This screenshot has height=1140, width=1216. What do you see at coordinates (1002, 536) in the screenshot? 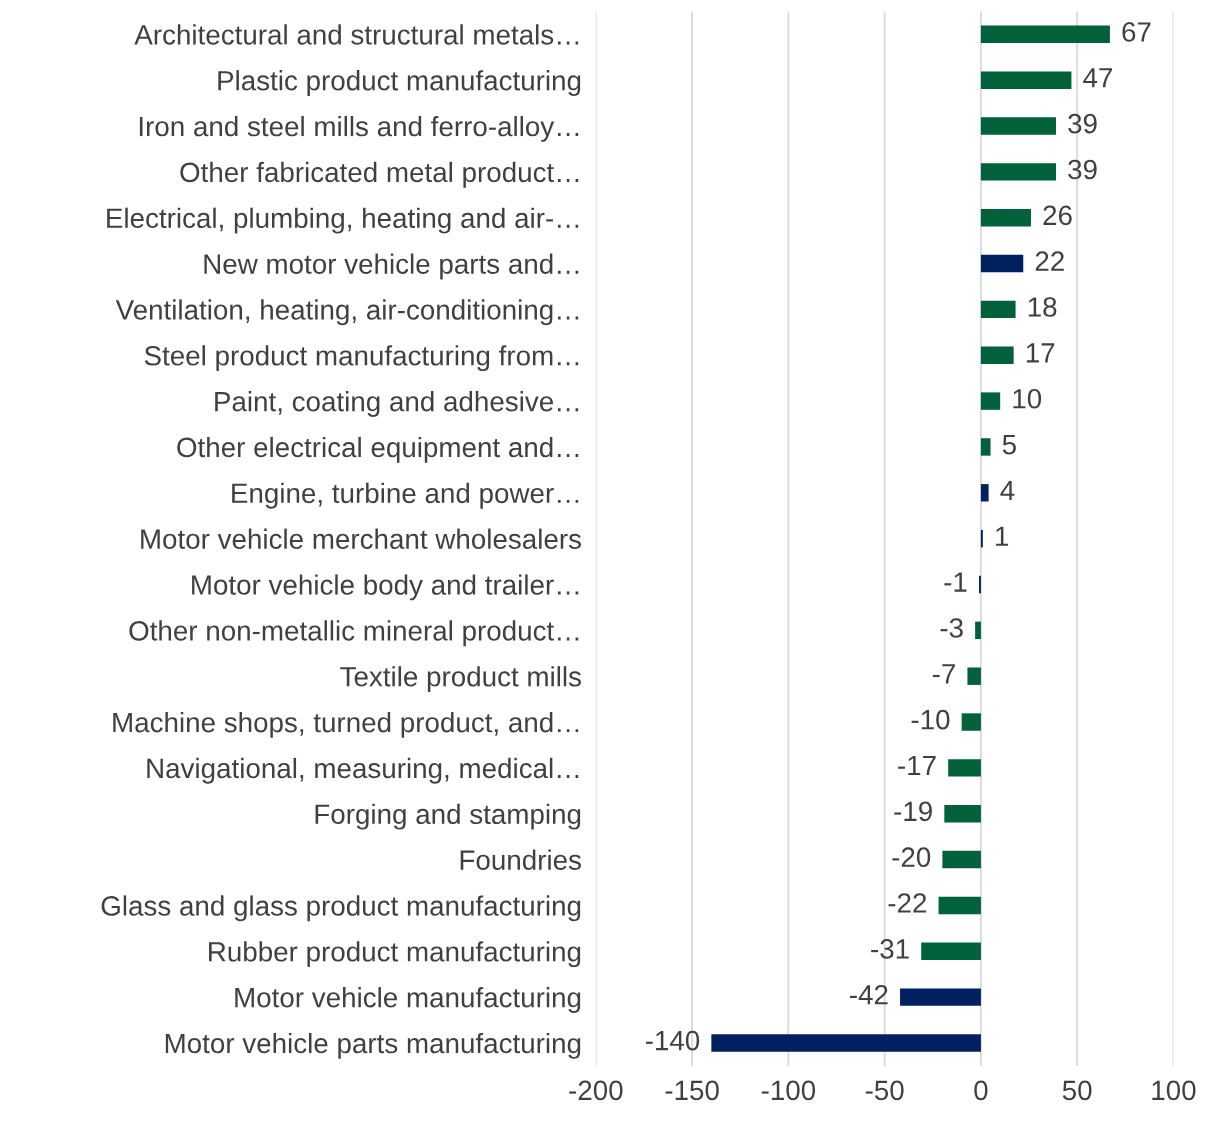
I see `data-label: 1` at bounding box center [1002, 536].